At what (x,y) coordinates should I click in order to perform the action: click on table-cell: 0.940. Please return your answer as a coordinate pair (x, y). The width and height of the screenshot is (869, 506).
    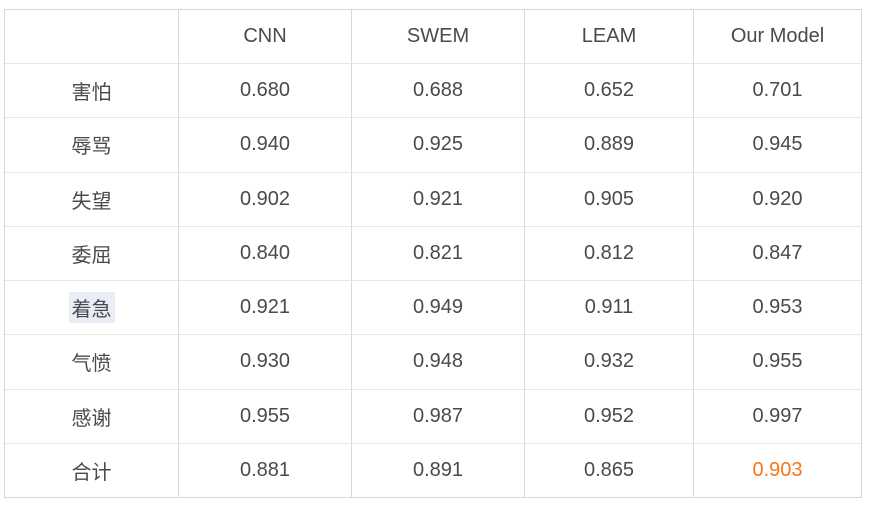
    Looking at the image, I should click on (264, 144).